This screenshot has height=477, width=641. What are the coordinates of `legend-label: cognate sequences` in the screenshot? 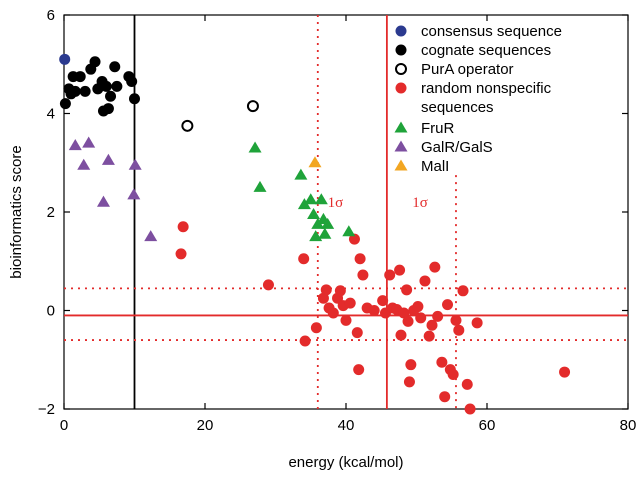 It's located at (486, 50).